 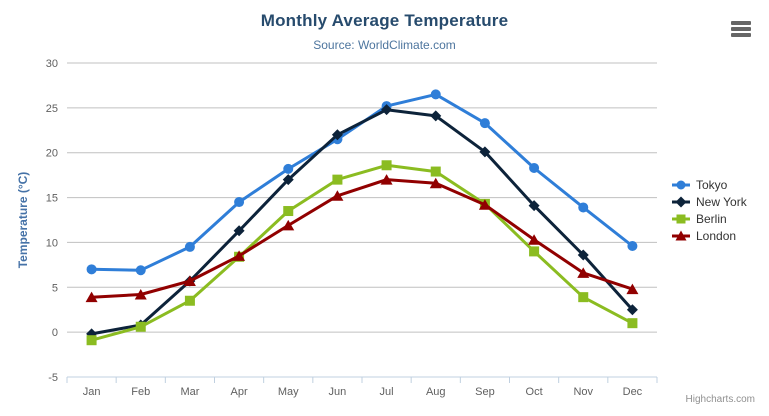 I want to click on y-axis-label: 15, so click(x=52, y=199).